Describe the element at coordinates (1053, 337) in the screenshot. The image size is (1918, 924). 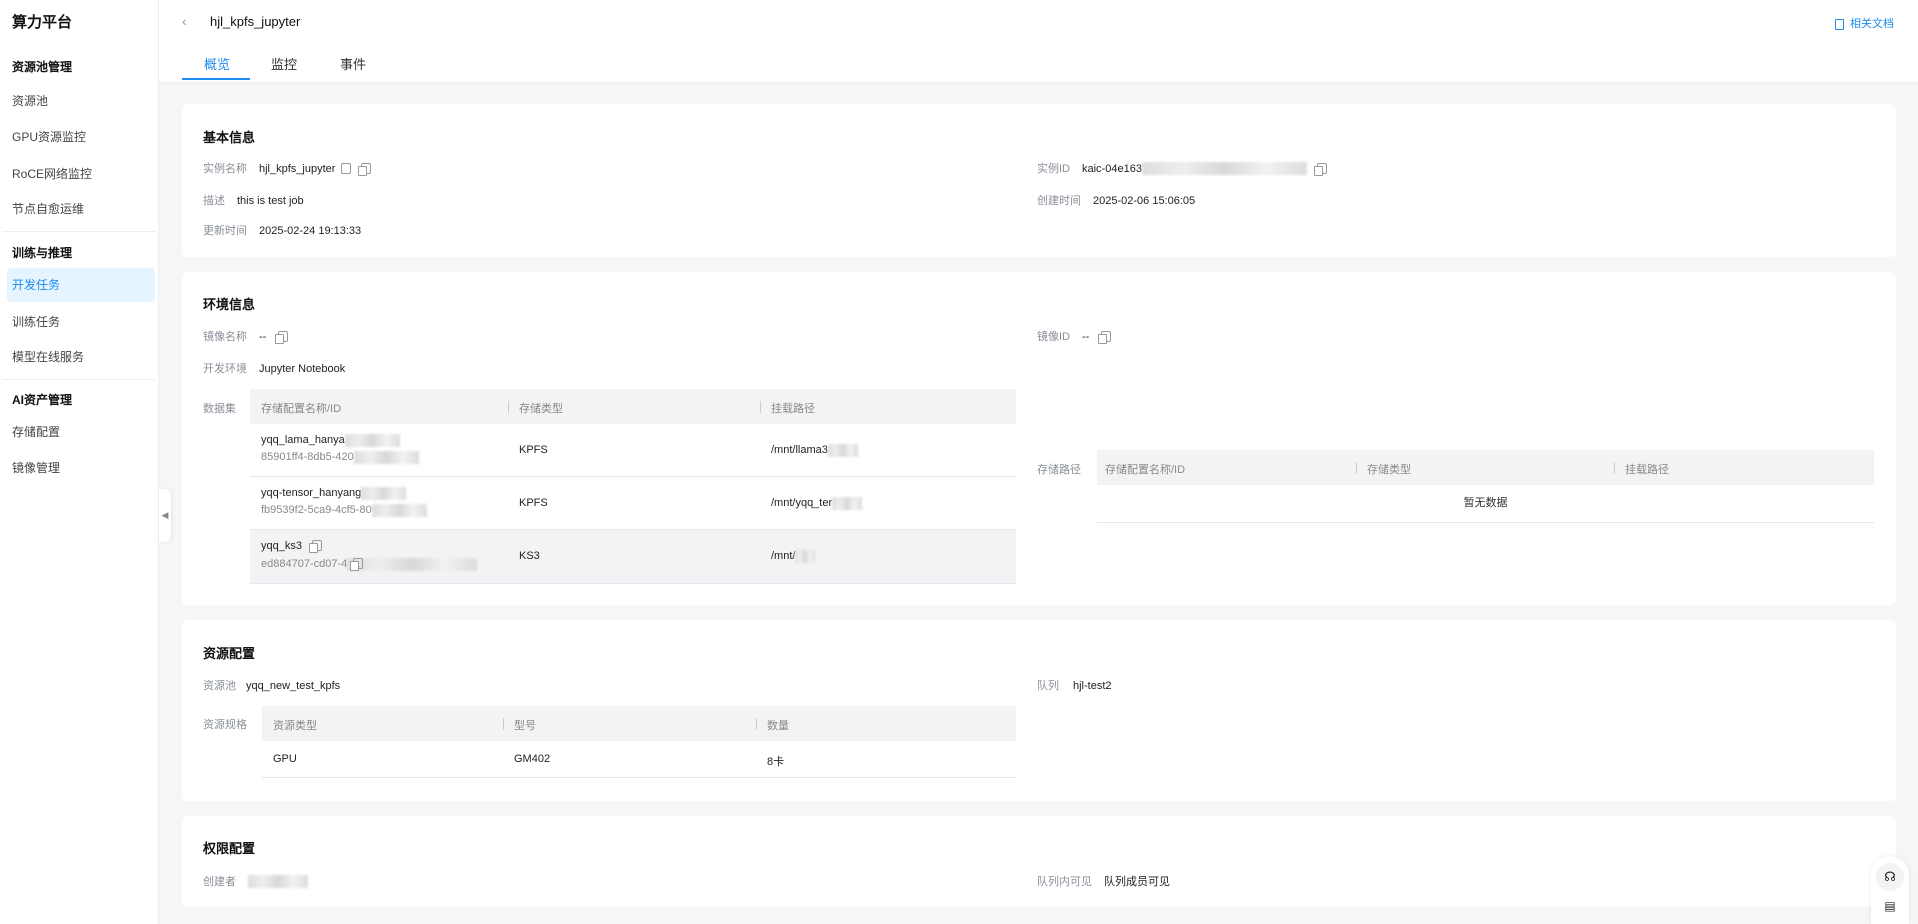
I see `image-id-label: 镜像ID` at that location.